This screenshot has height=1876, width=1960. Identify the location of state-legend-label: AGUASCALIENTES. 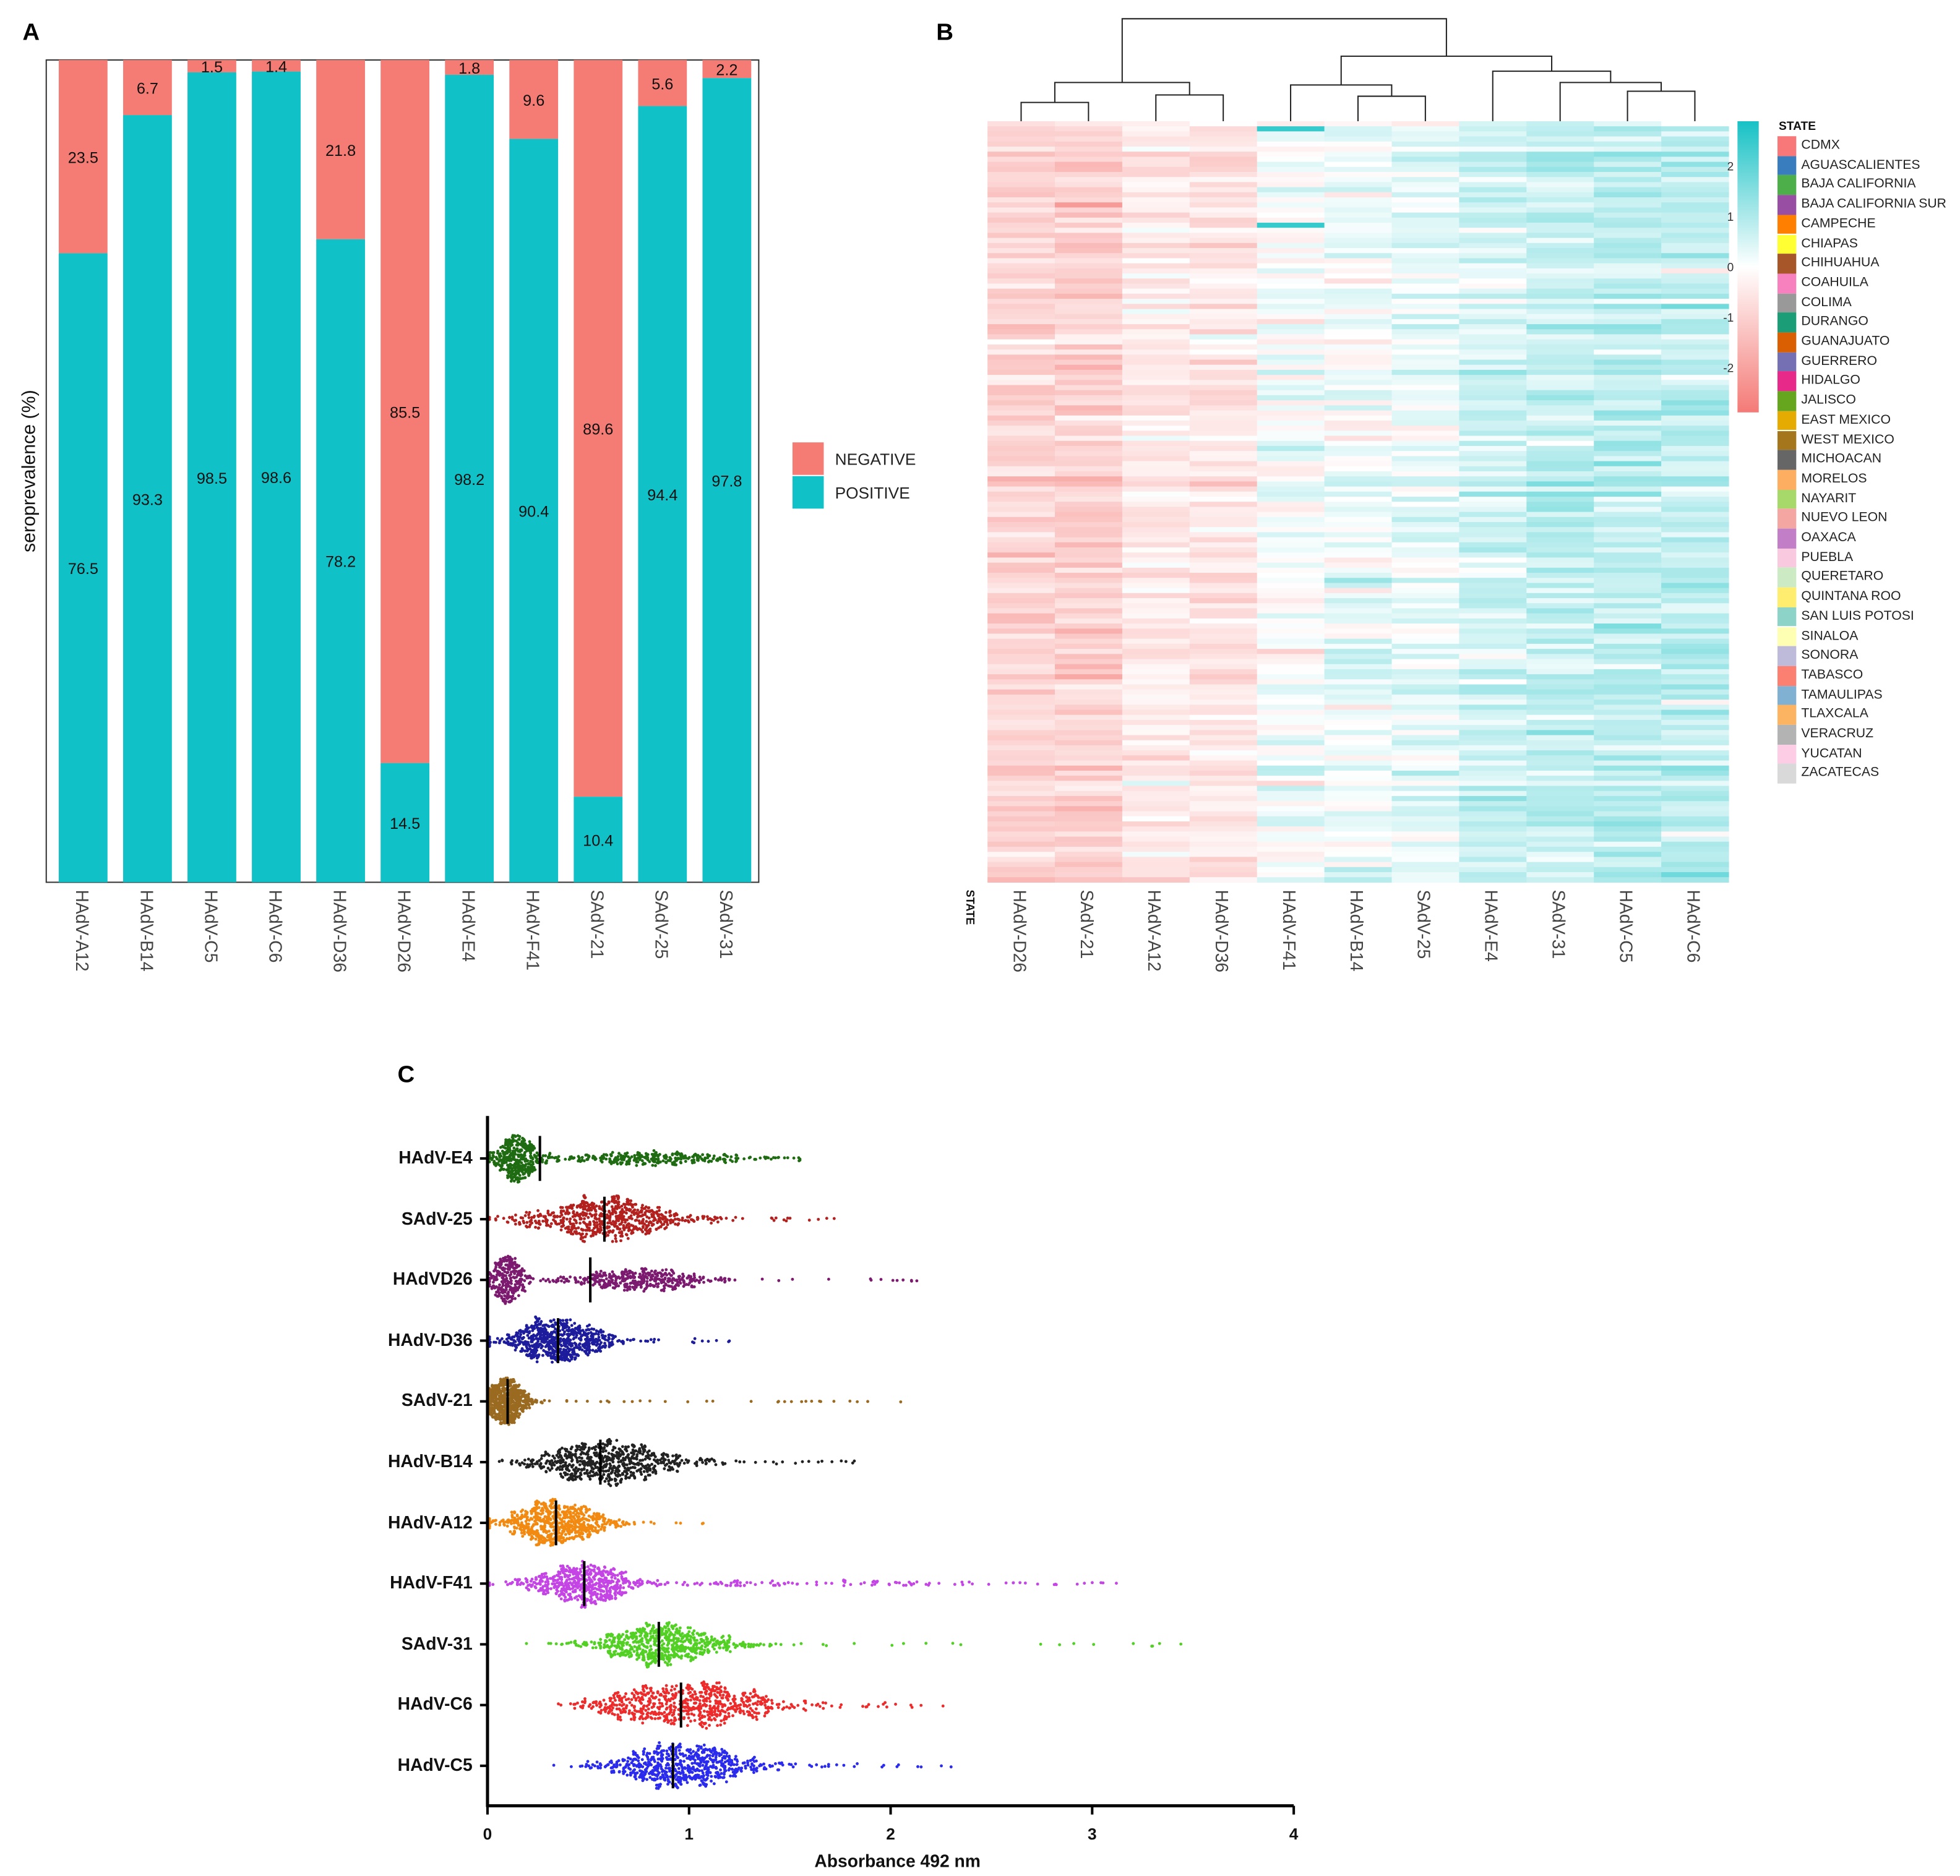
(1860, 164).